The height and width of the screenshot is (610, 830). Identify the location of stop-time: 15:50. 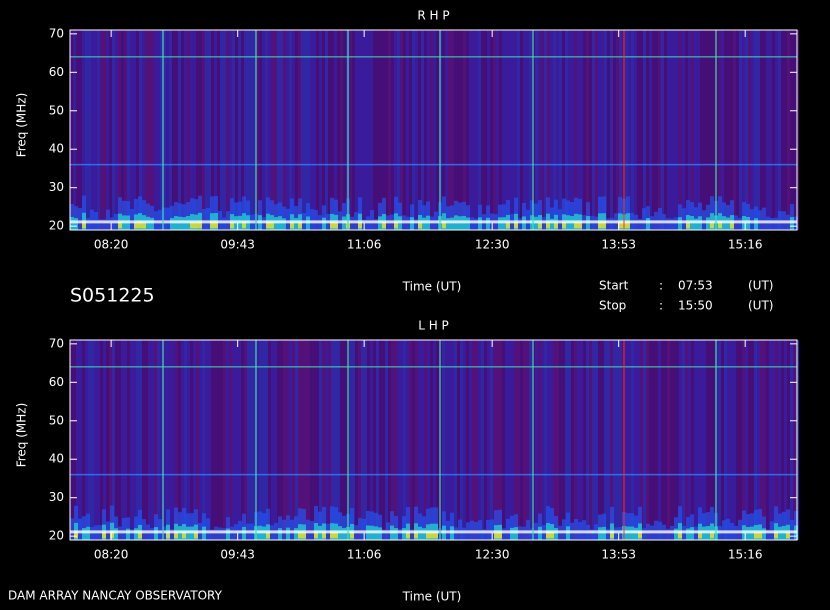
(695, 306).